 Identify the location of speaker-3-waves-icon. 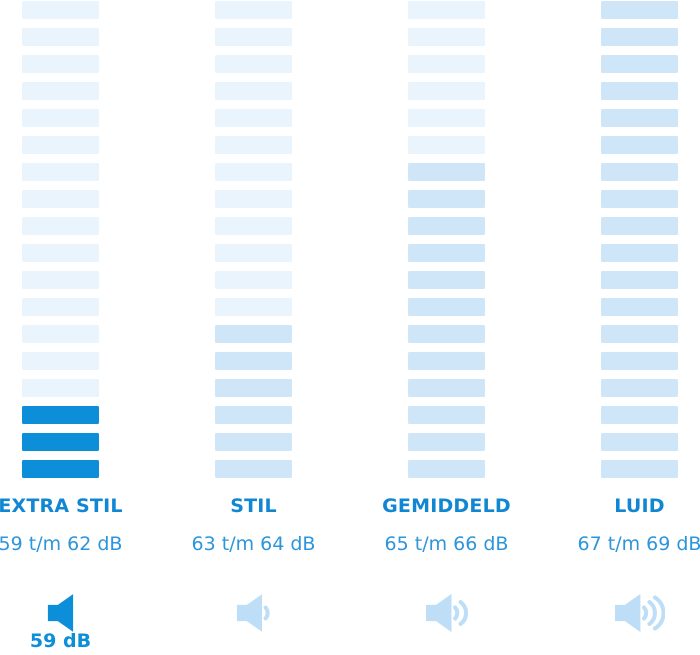
(639, 613).